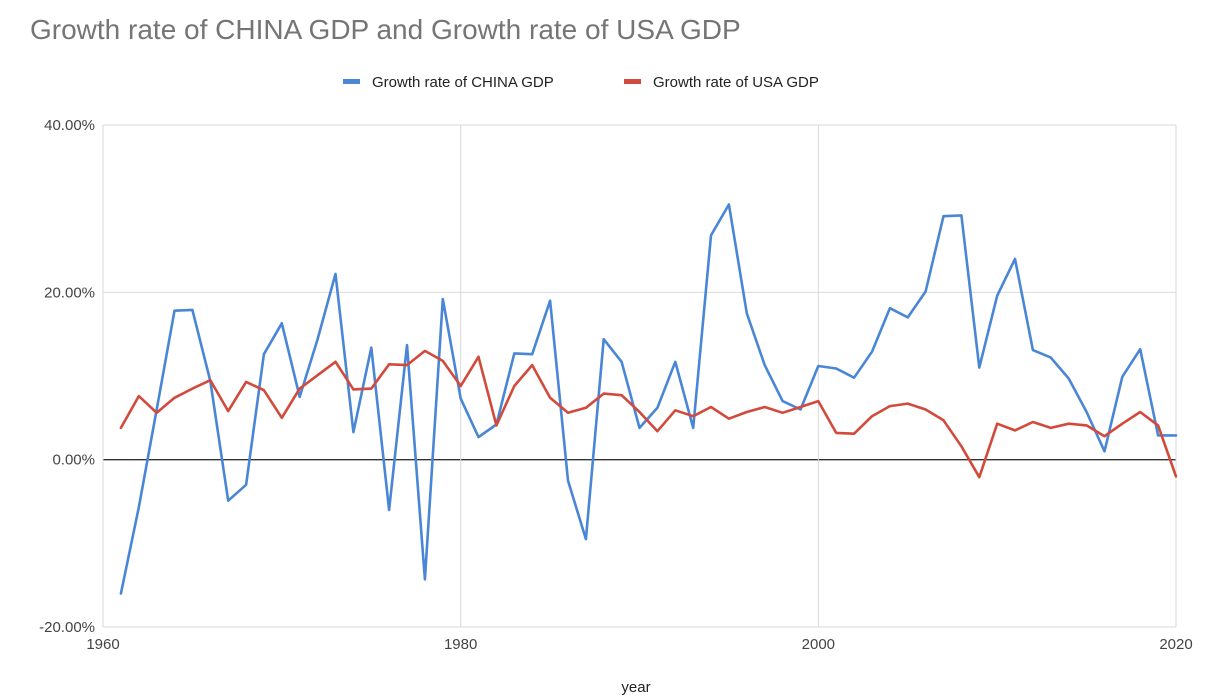  What do you see at coordinates (1175, 644) in the screenshot?
I see `x-tick-label: 2020` at bounding box center [1175, 644].